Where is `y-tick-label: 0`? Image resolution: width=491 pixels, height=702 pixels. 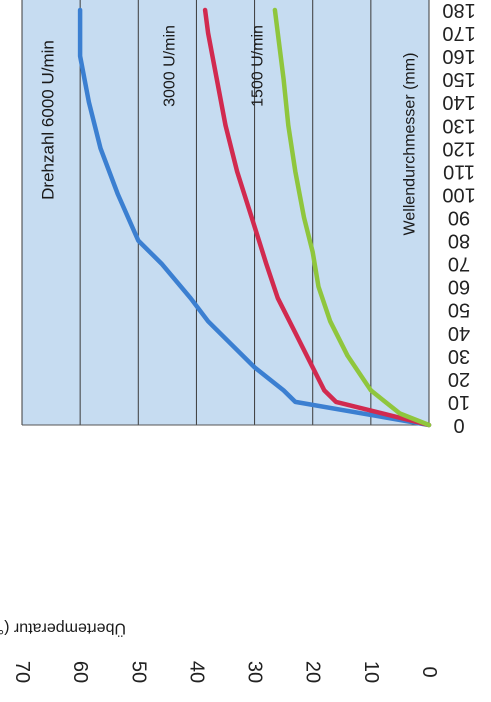
y-tick-label: 0 is located at coordinates (429, 671).